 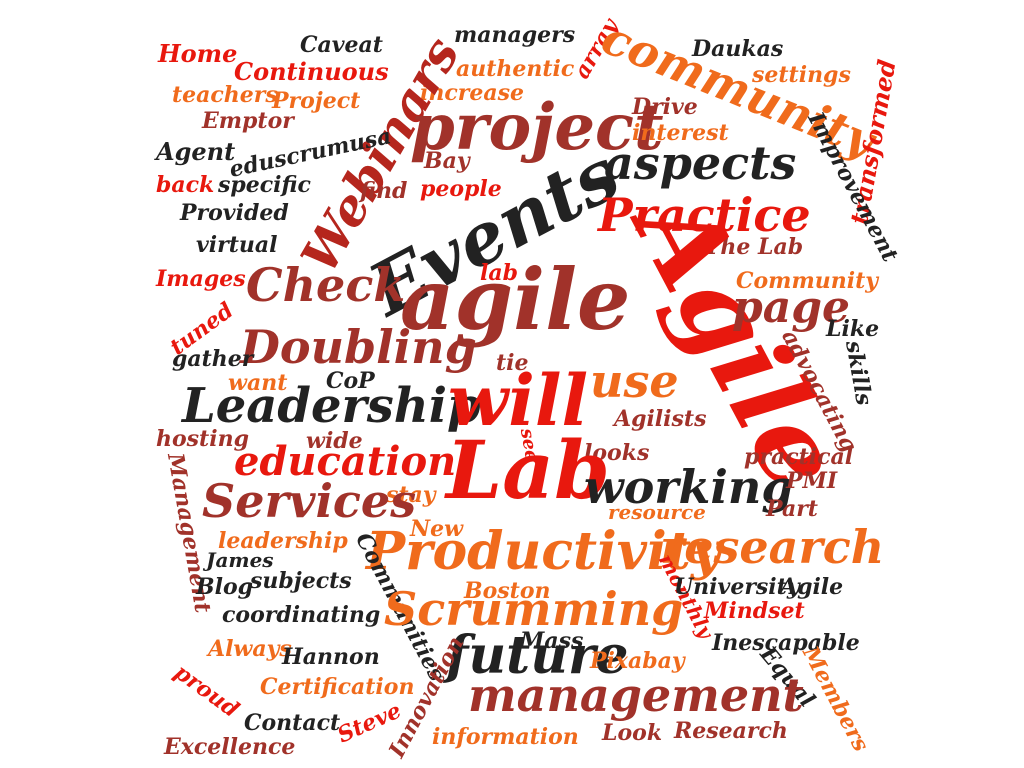 What do you see at coordinates (680, 133) in the screenshot?
I see `word-interest: interest` at bounding box center [680, 133].